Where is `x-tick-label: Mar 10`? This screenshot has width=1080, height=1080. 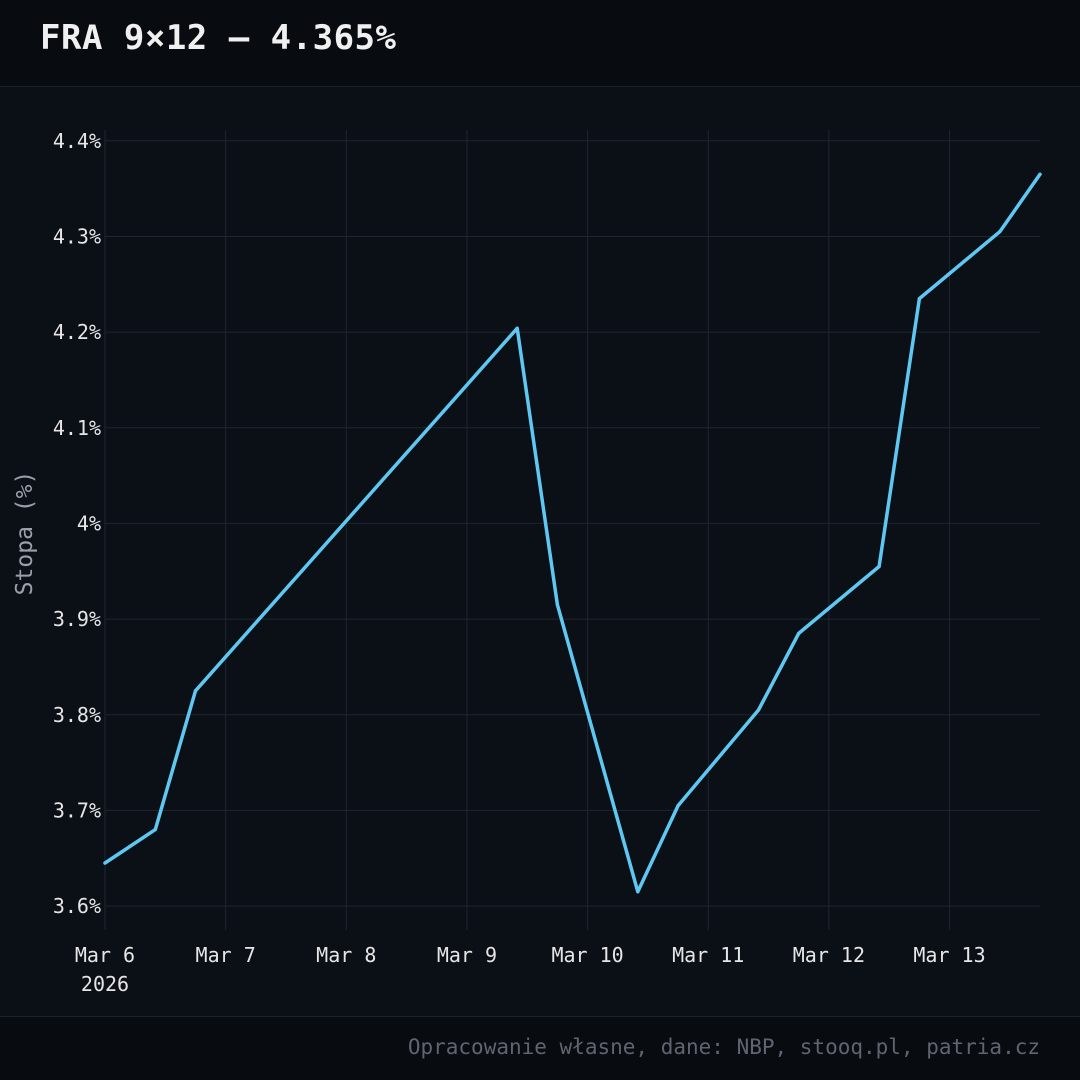 x-tick-label: Mar 10 is located at coordinates (587, 955).